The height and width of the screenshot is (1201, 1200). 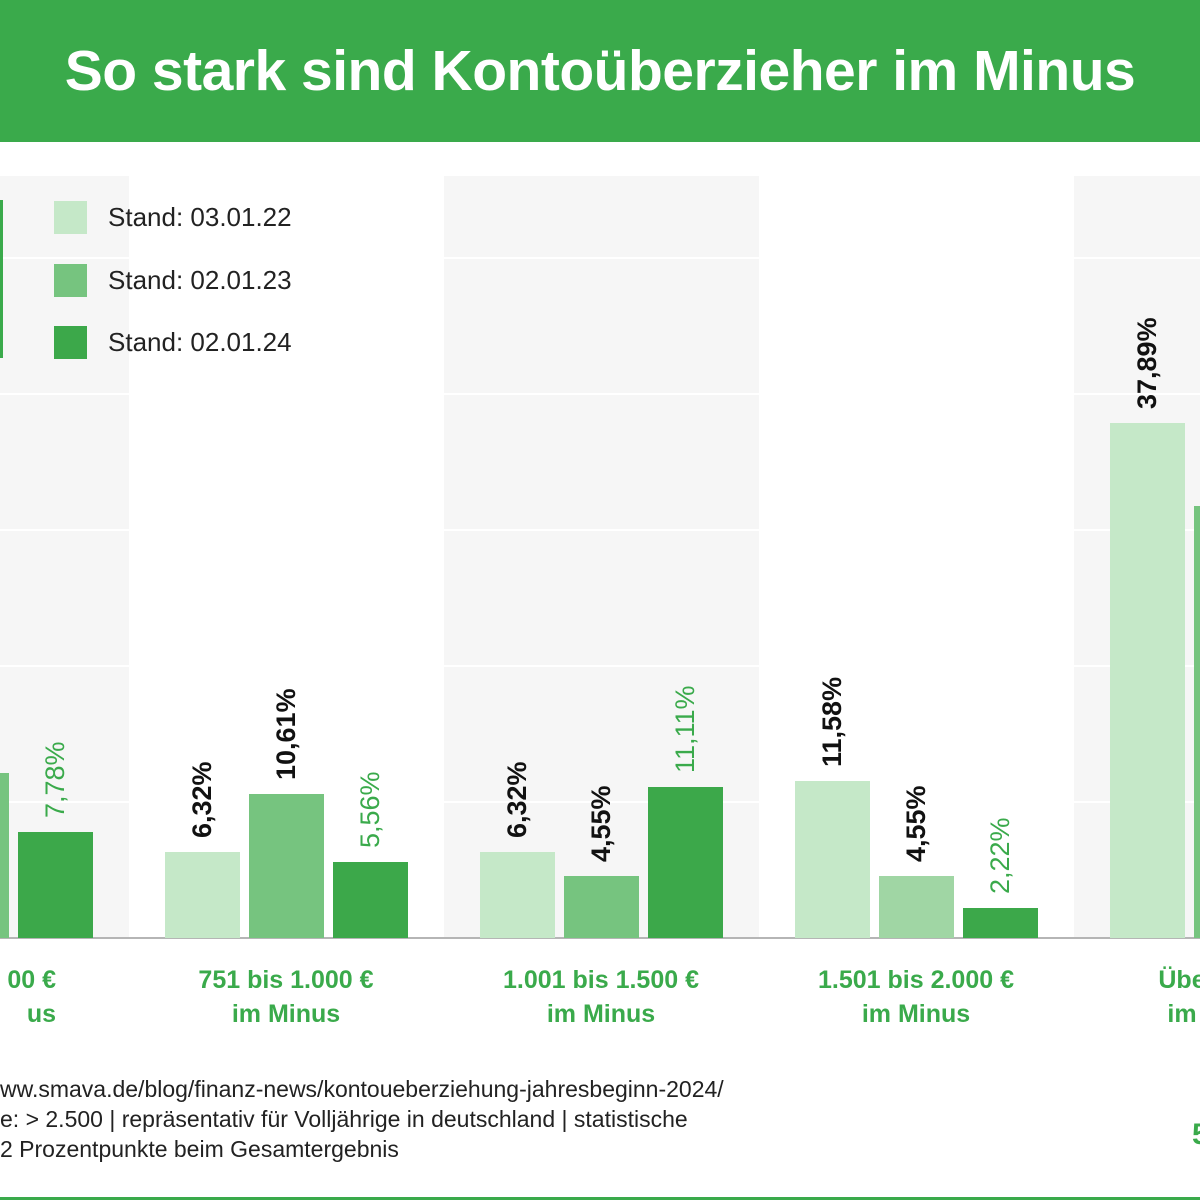 What do you see at coordinates (601, 980) in the screenshot?
I see `category-line: 1.001 bis 1.500 €` at bounding box center [601, 980].